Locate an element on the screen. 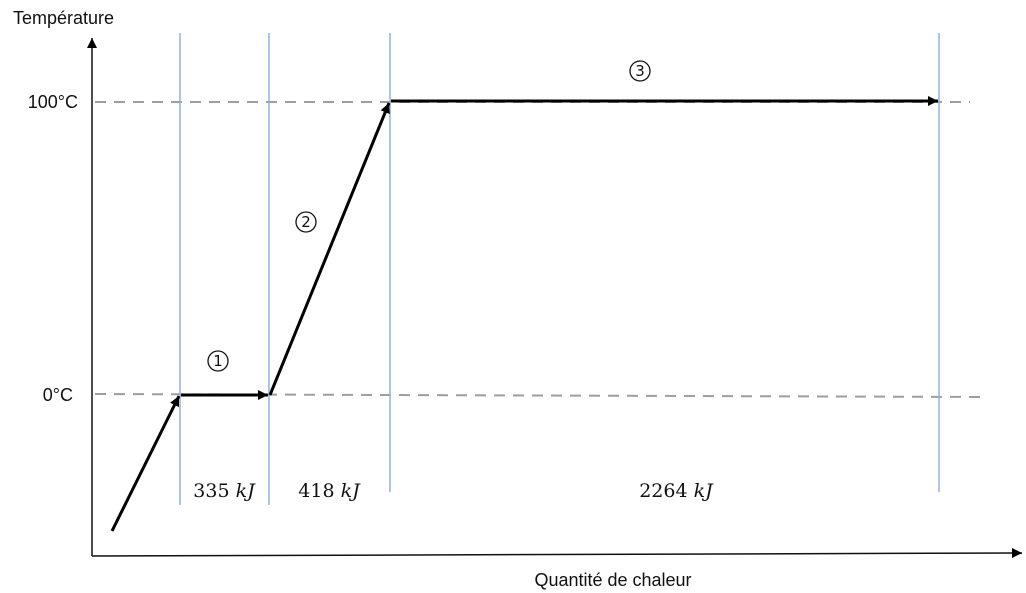 The height and width of the screenshot is (593, 1026). phase-marker-2: 2 is located at coordinates (306, 222).